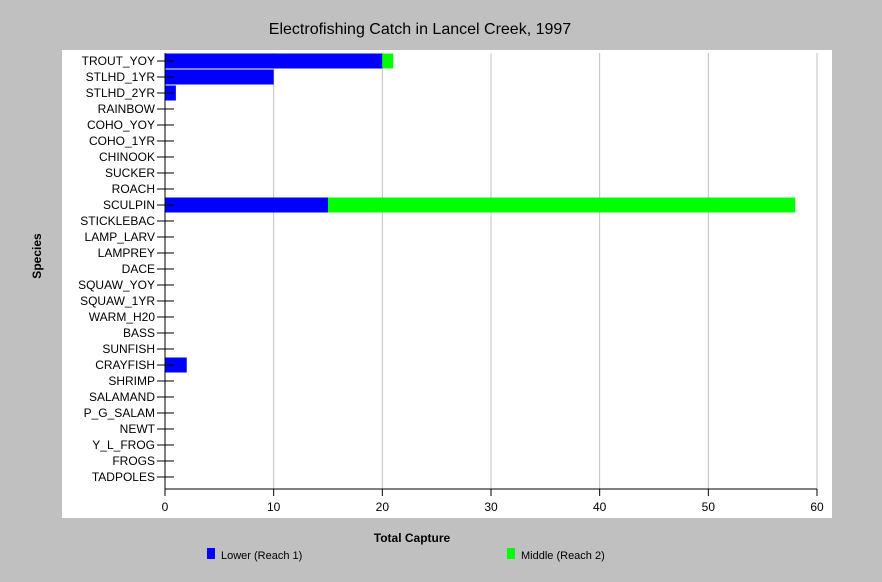 This screenshot has width=882, height=582. What do you see at coordinates (120, 237) in the screenshot?
I see `y-tick-label: LAMP_LARV` at bounding box center [120, 237].